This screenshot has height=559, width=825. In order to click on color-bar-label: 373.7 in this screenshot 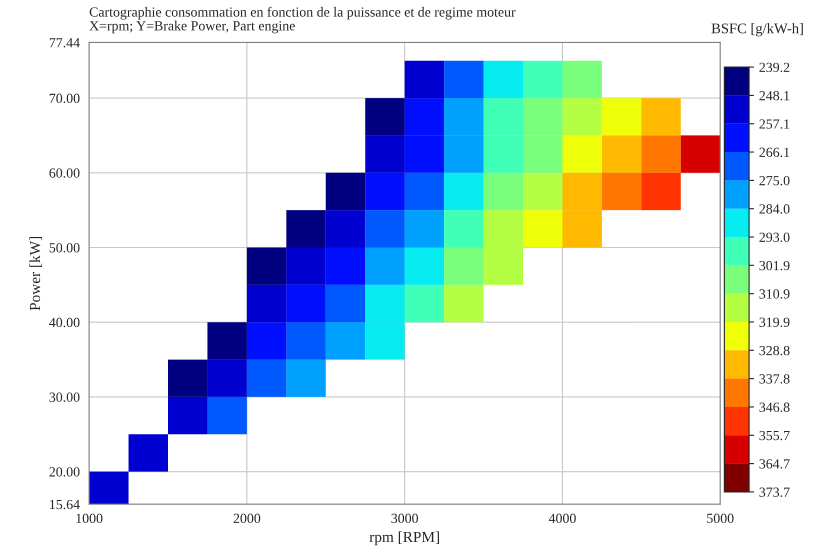, I will do `click(774, 492)`.